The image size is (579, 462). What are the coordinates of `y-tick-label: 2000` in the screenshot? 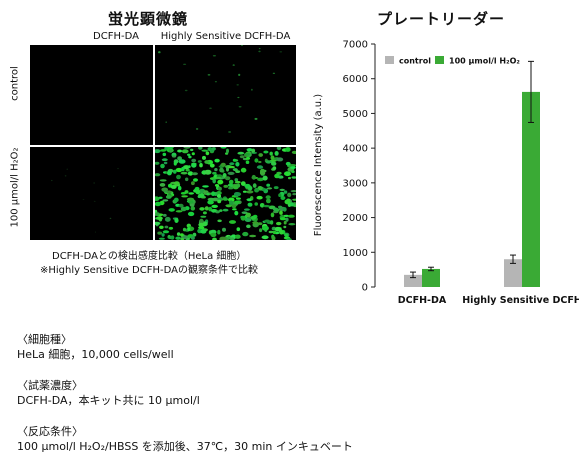 It's located at (355, 218).